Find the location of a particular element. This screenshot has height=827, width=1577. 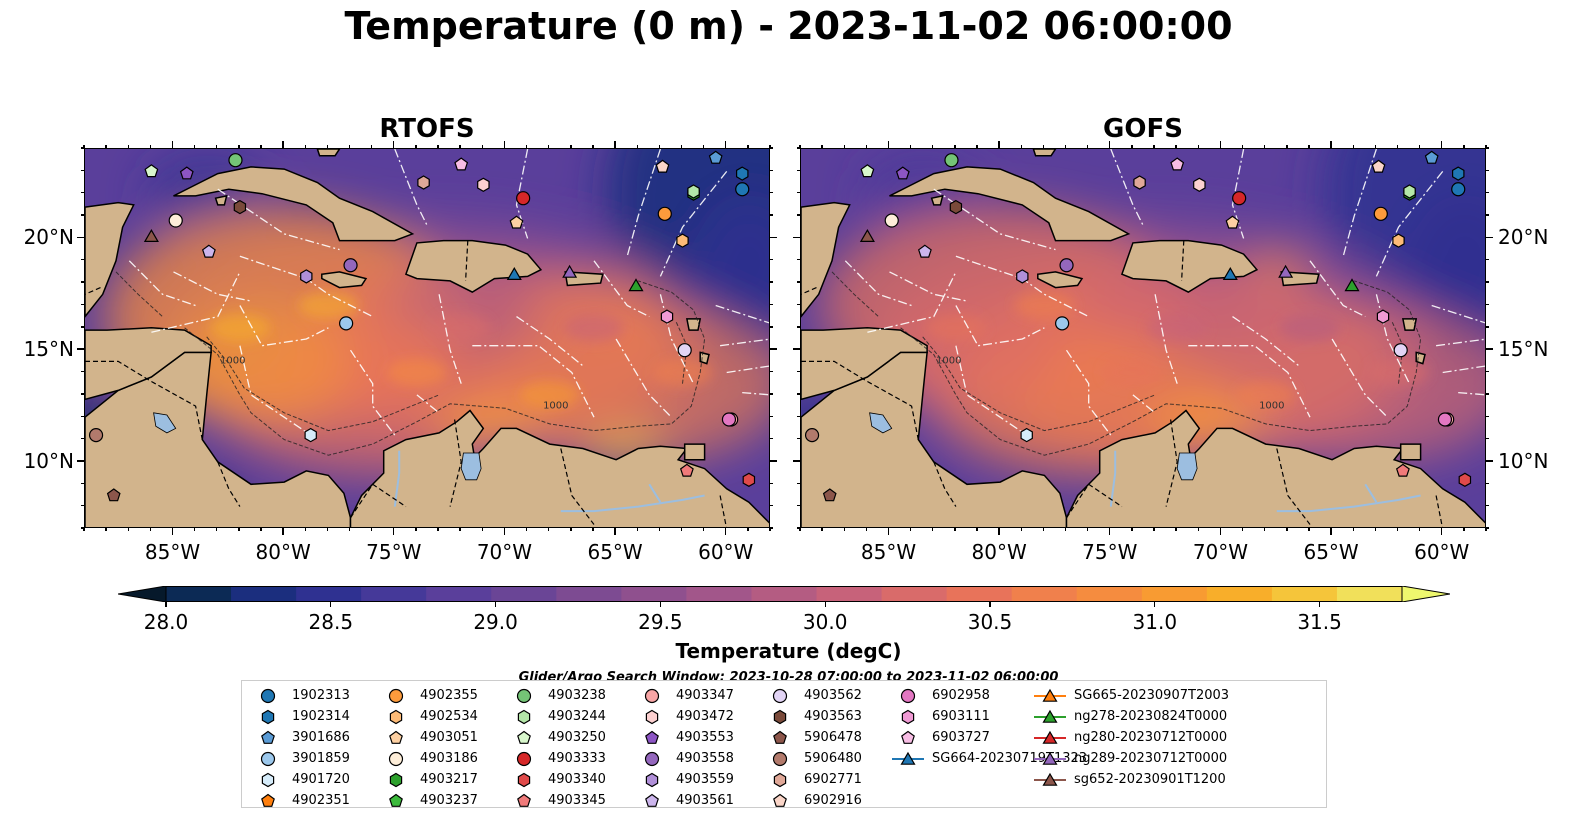

obs-4903561-marker is located at coordinates (924, 251).